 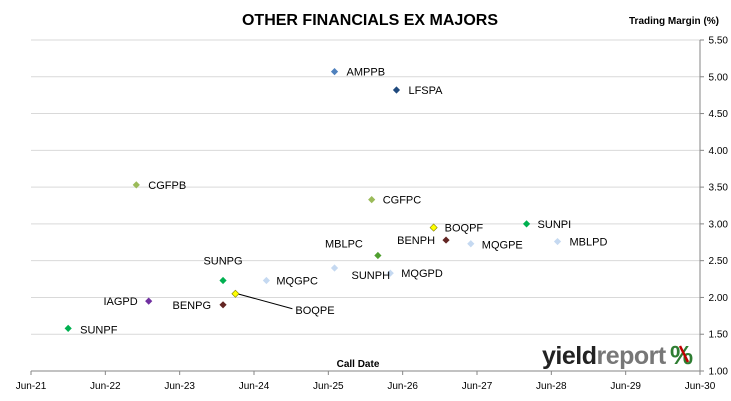 What do you see at coordinates (446, 240) in the screenshot?
I see `data-point-benph` at bounding box center [446, 240].